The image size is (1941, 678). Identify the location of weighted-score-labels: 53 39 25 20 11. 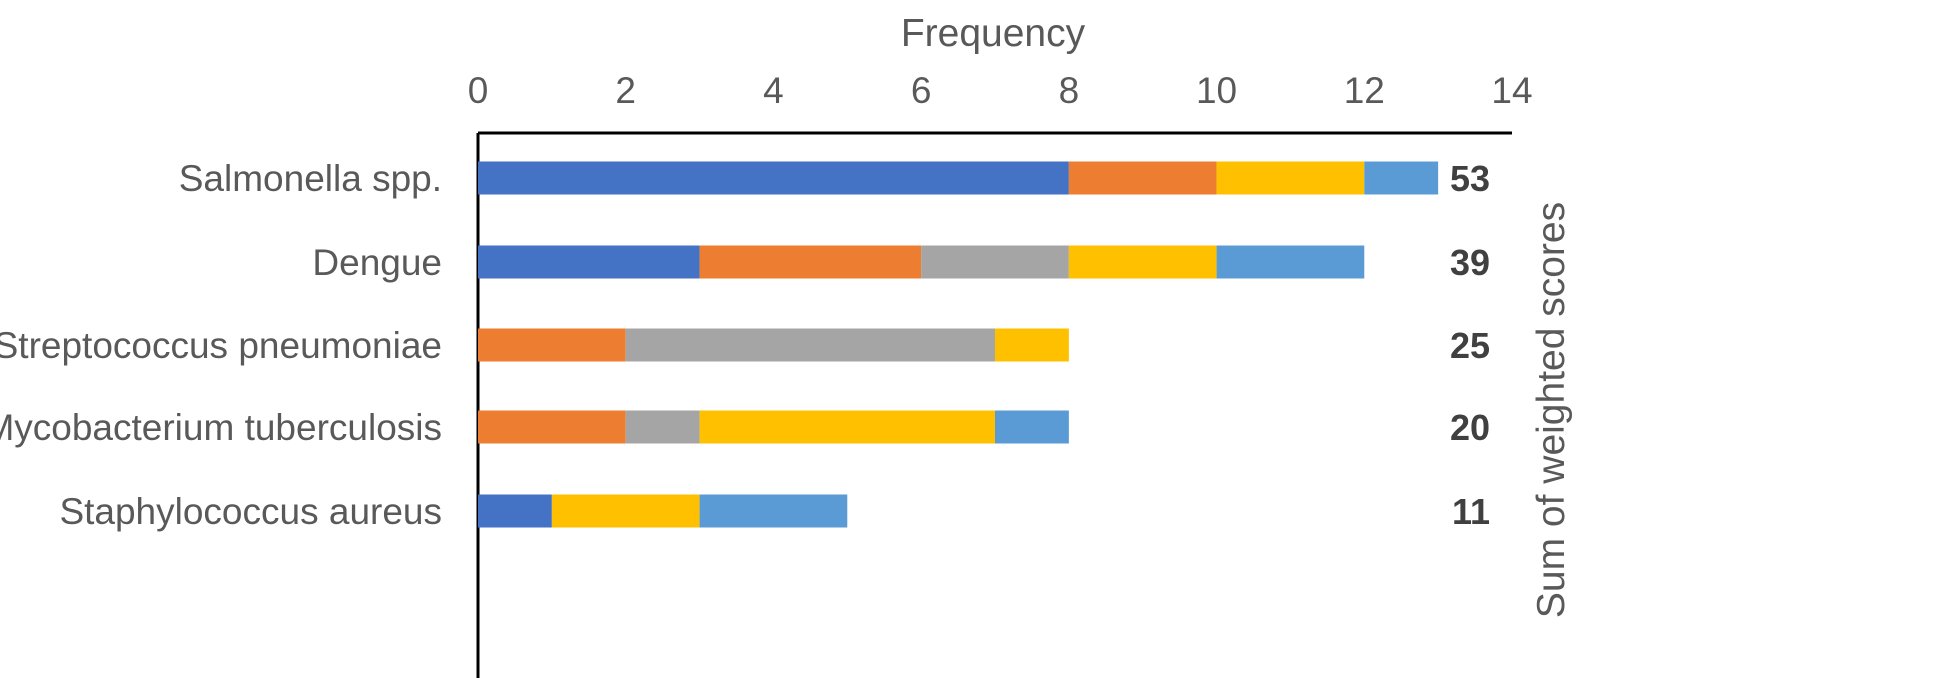
(1470, 345).